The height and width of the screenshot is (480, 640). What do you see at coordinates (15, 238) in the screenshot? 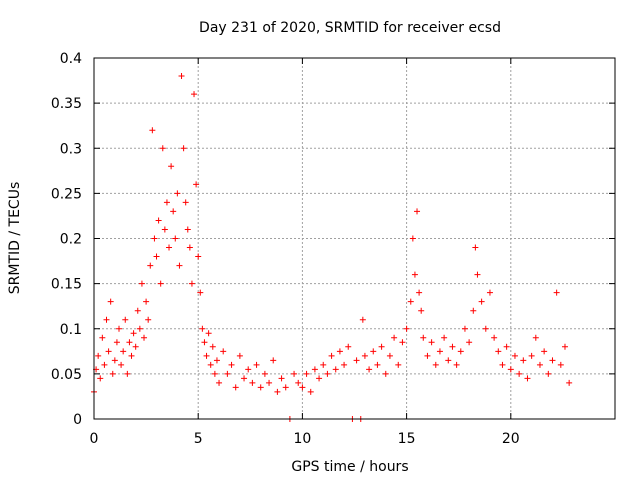
I see `y-axis-label: SRMTID / TECUs` at bounding box center [15, 238].